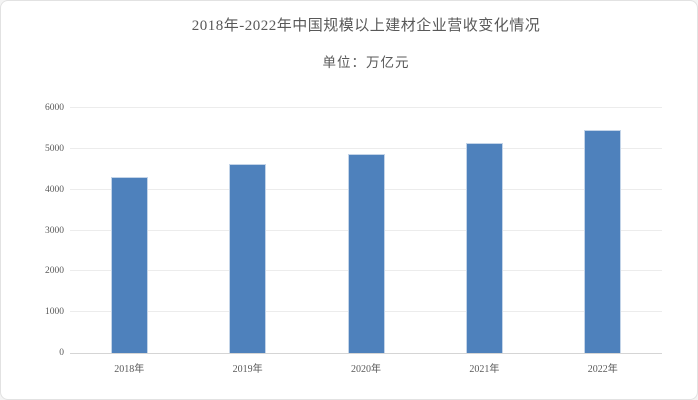  What do you see at coordinates (365, 369) in the screenshot?
I see `x-tick-label-2020年: 2020年` at bounding box center [365, 369].